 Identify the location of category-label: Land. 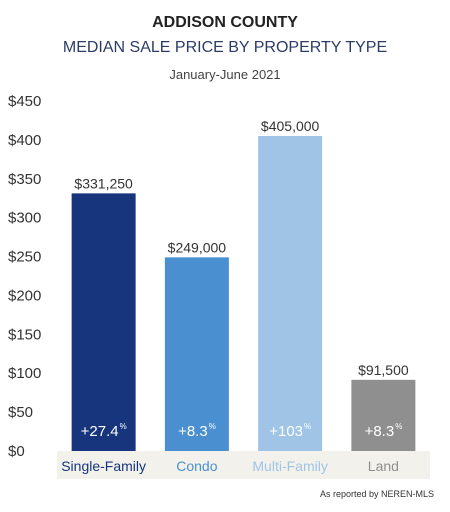
(383, 466).